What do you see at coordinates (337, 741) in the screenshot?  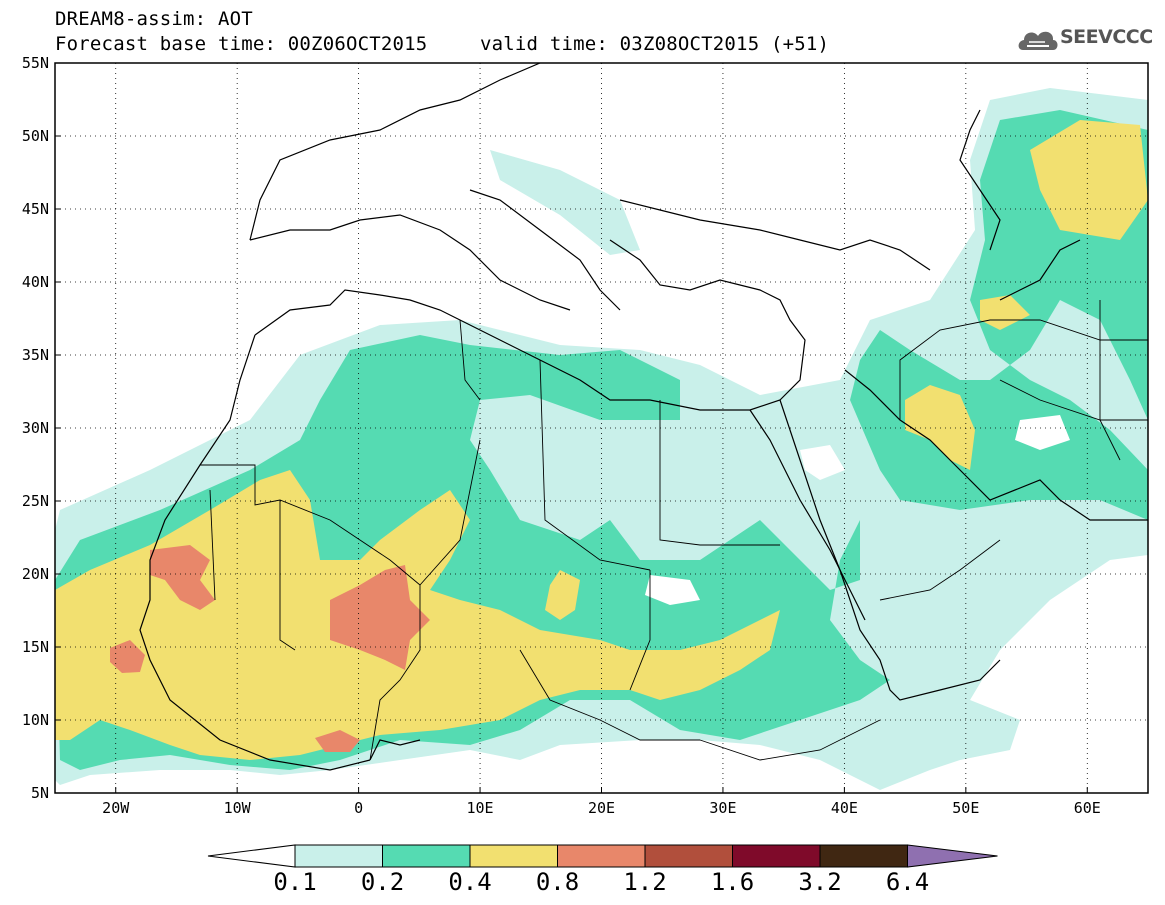 I see `aot-band-0.8-nigeria` at bounding box center [337, 741].